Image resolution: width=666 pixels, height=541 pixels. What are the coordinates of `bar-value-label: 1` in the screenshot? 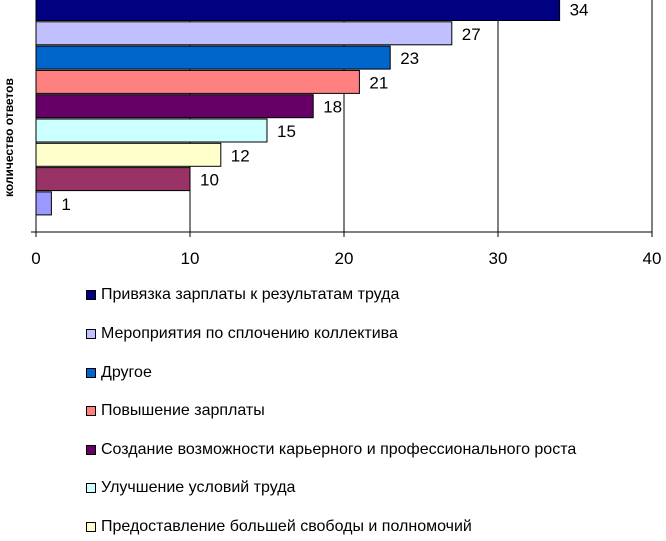 It's located at (65, 204).